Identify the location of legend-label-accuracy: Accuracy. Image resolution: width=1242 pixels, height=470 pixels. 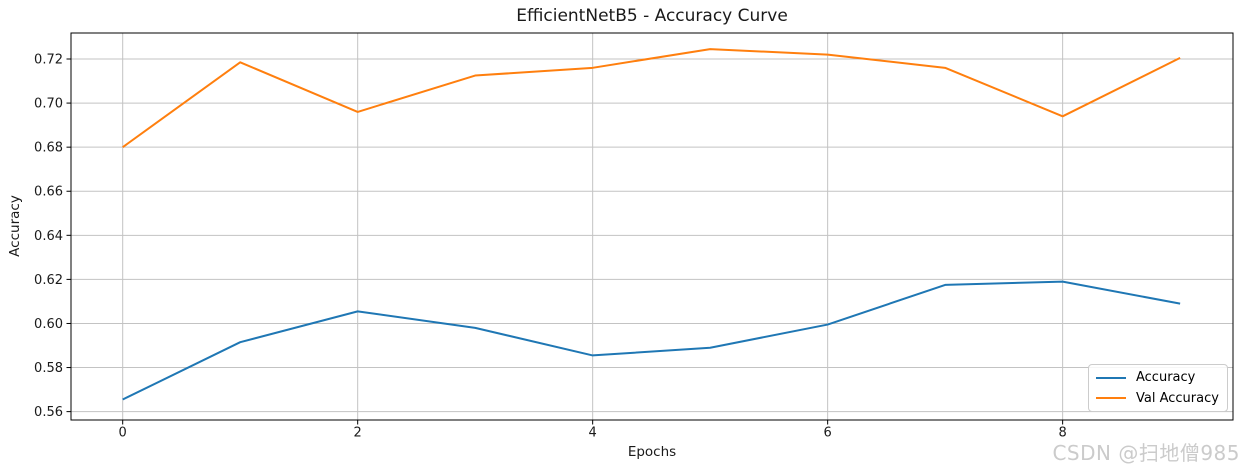
(1166, 378).